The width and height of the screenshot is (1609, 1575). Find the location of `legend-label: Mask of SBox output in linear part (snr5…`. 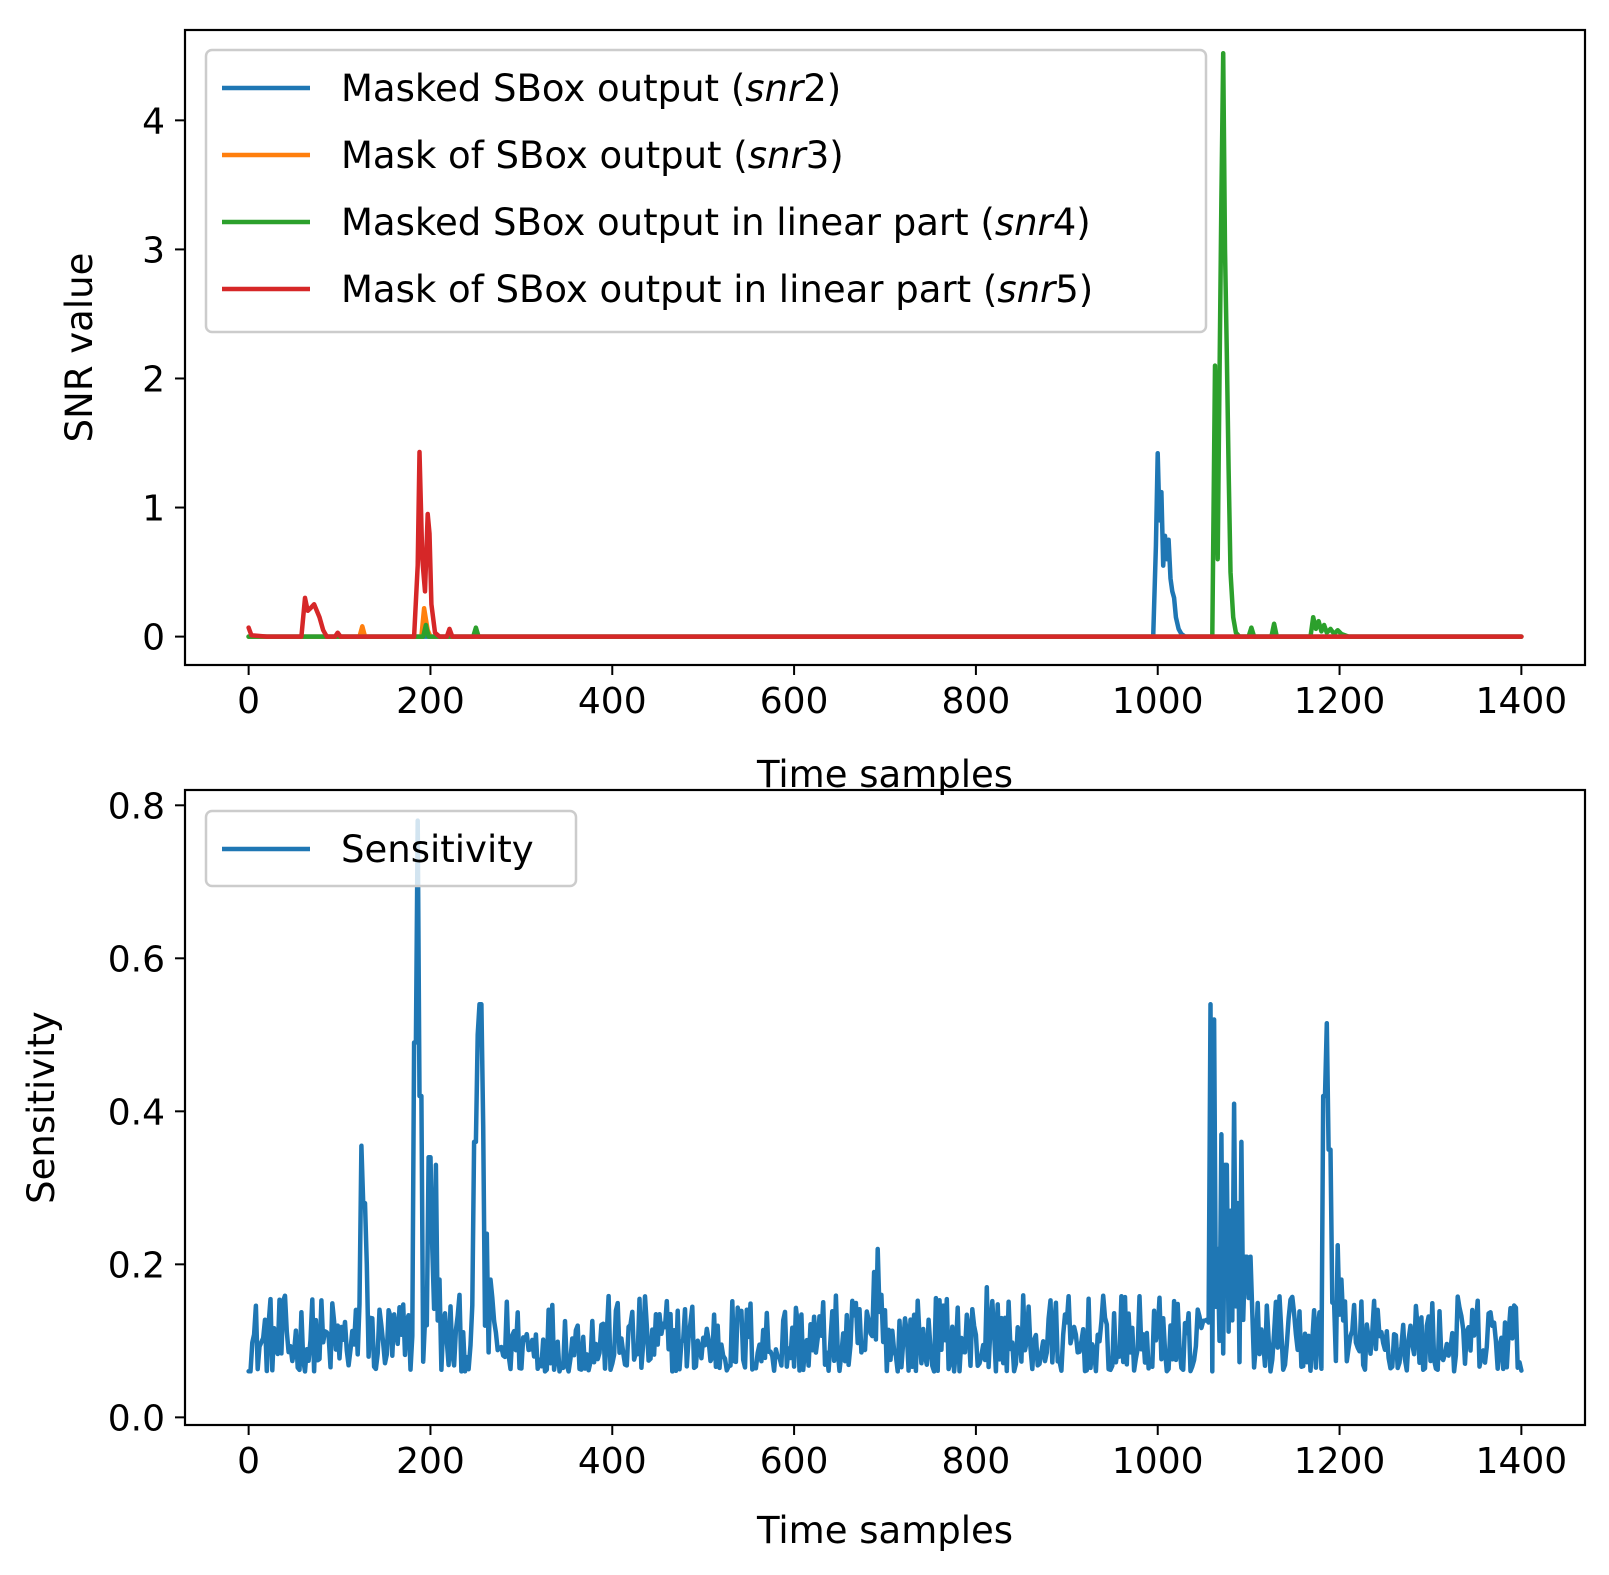

legend-label: Mask of SBox output in linear part (snr5… is located at coordinates (717, 289).